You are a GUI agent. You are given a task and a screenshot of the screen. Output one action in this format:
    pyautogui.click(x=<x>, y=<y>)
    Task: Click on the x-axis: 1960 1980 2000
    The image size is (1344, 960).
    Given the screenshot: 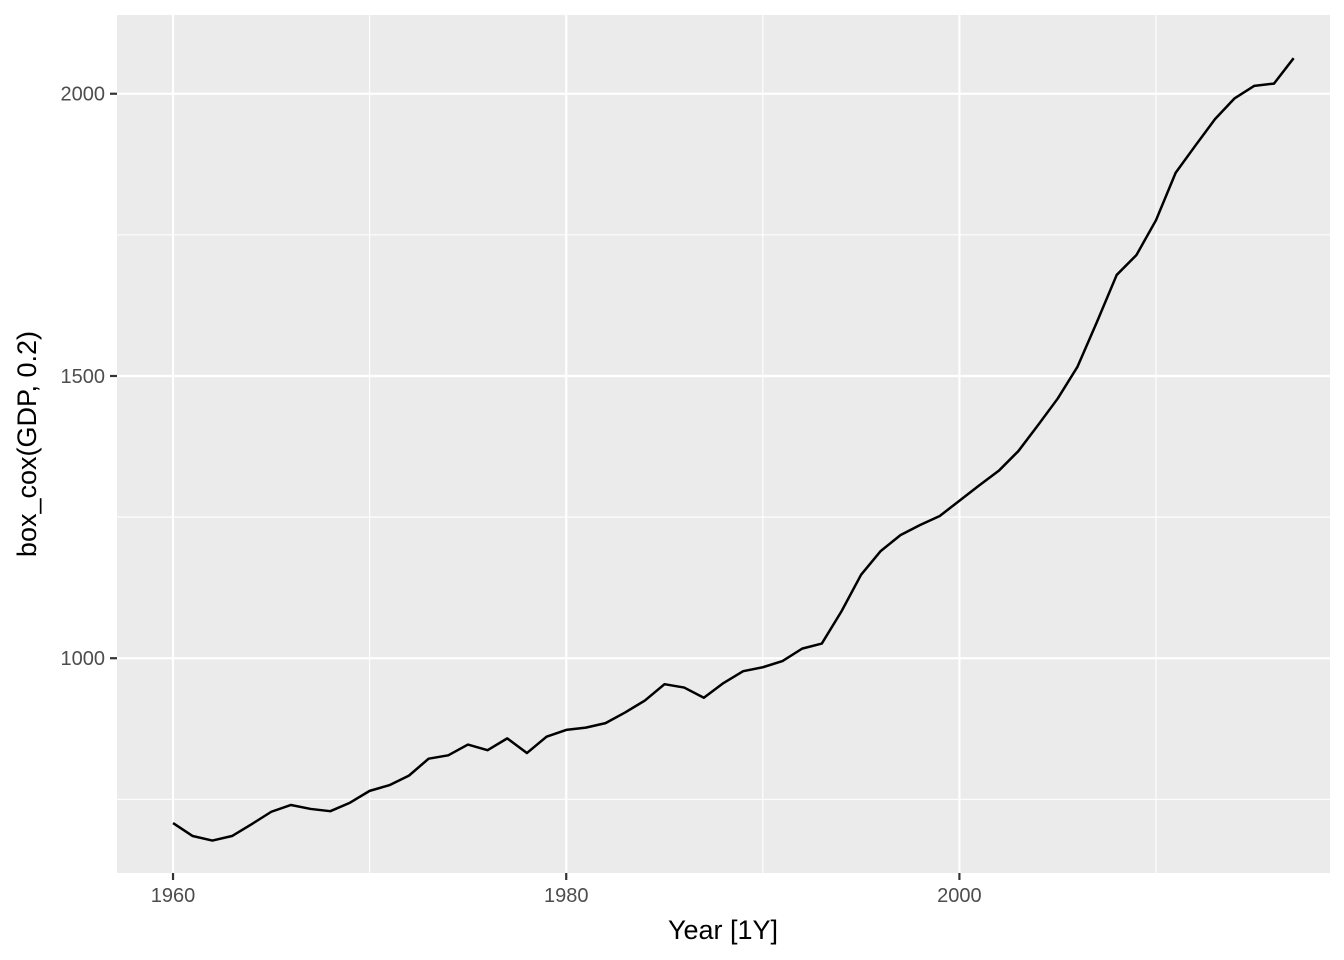 What is the action you would take?
    pyautogui.click(x=566, y=890)
    